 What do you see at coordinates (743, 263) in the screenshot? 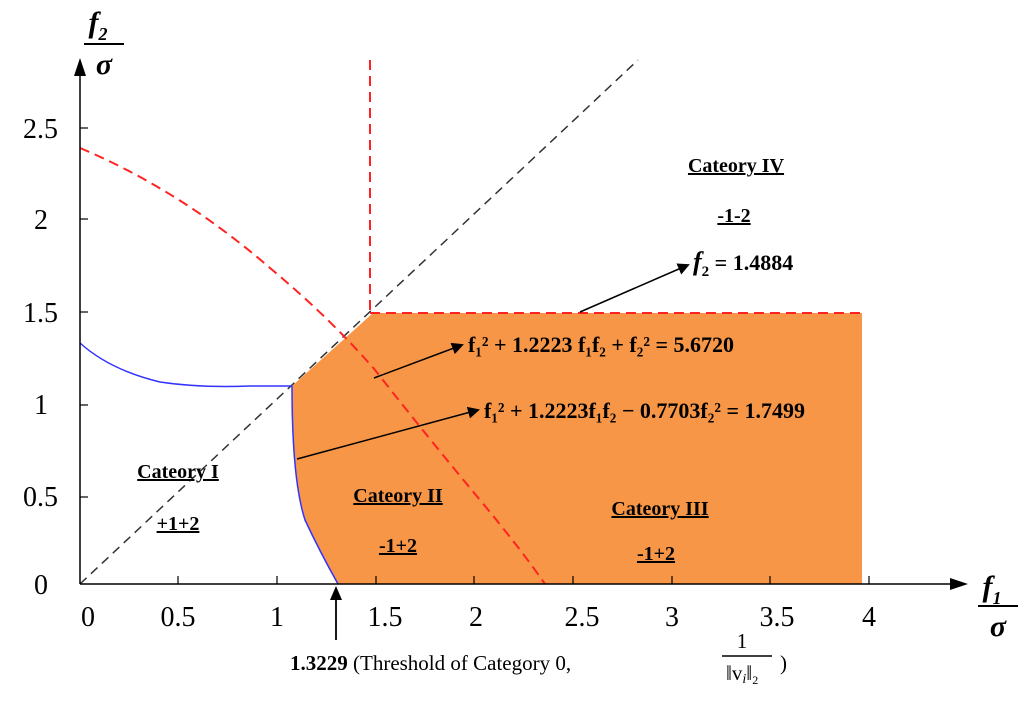
I see `equation-f2: f2 = 1.4884` at bounding box center [743, 263].